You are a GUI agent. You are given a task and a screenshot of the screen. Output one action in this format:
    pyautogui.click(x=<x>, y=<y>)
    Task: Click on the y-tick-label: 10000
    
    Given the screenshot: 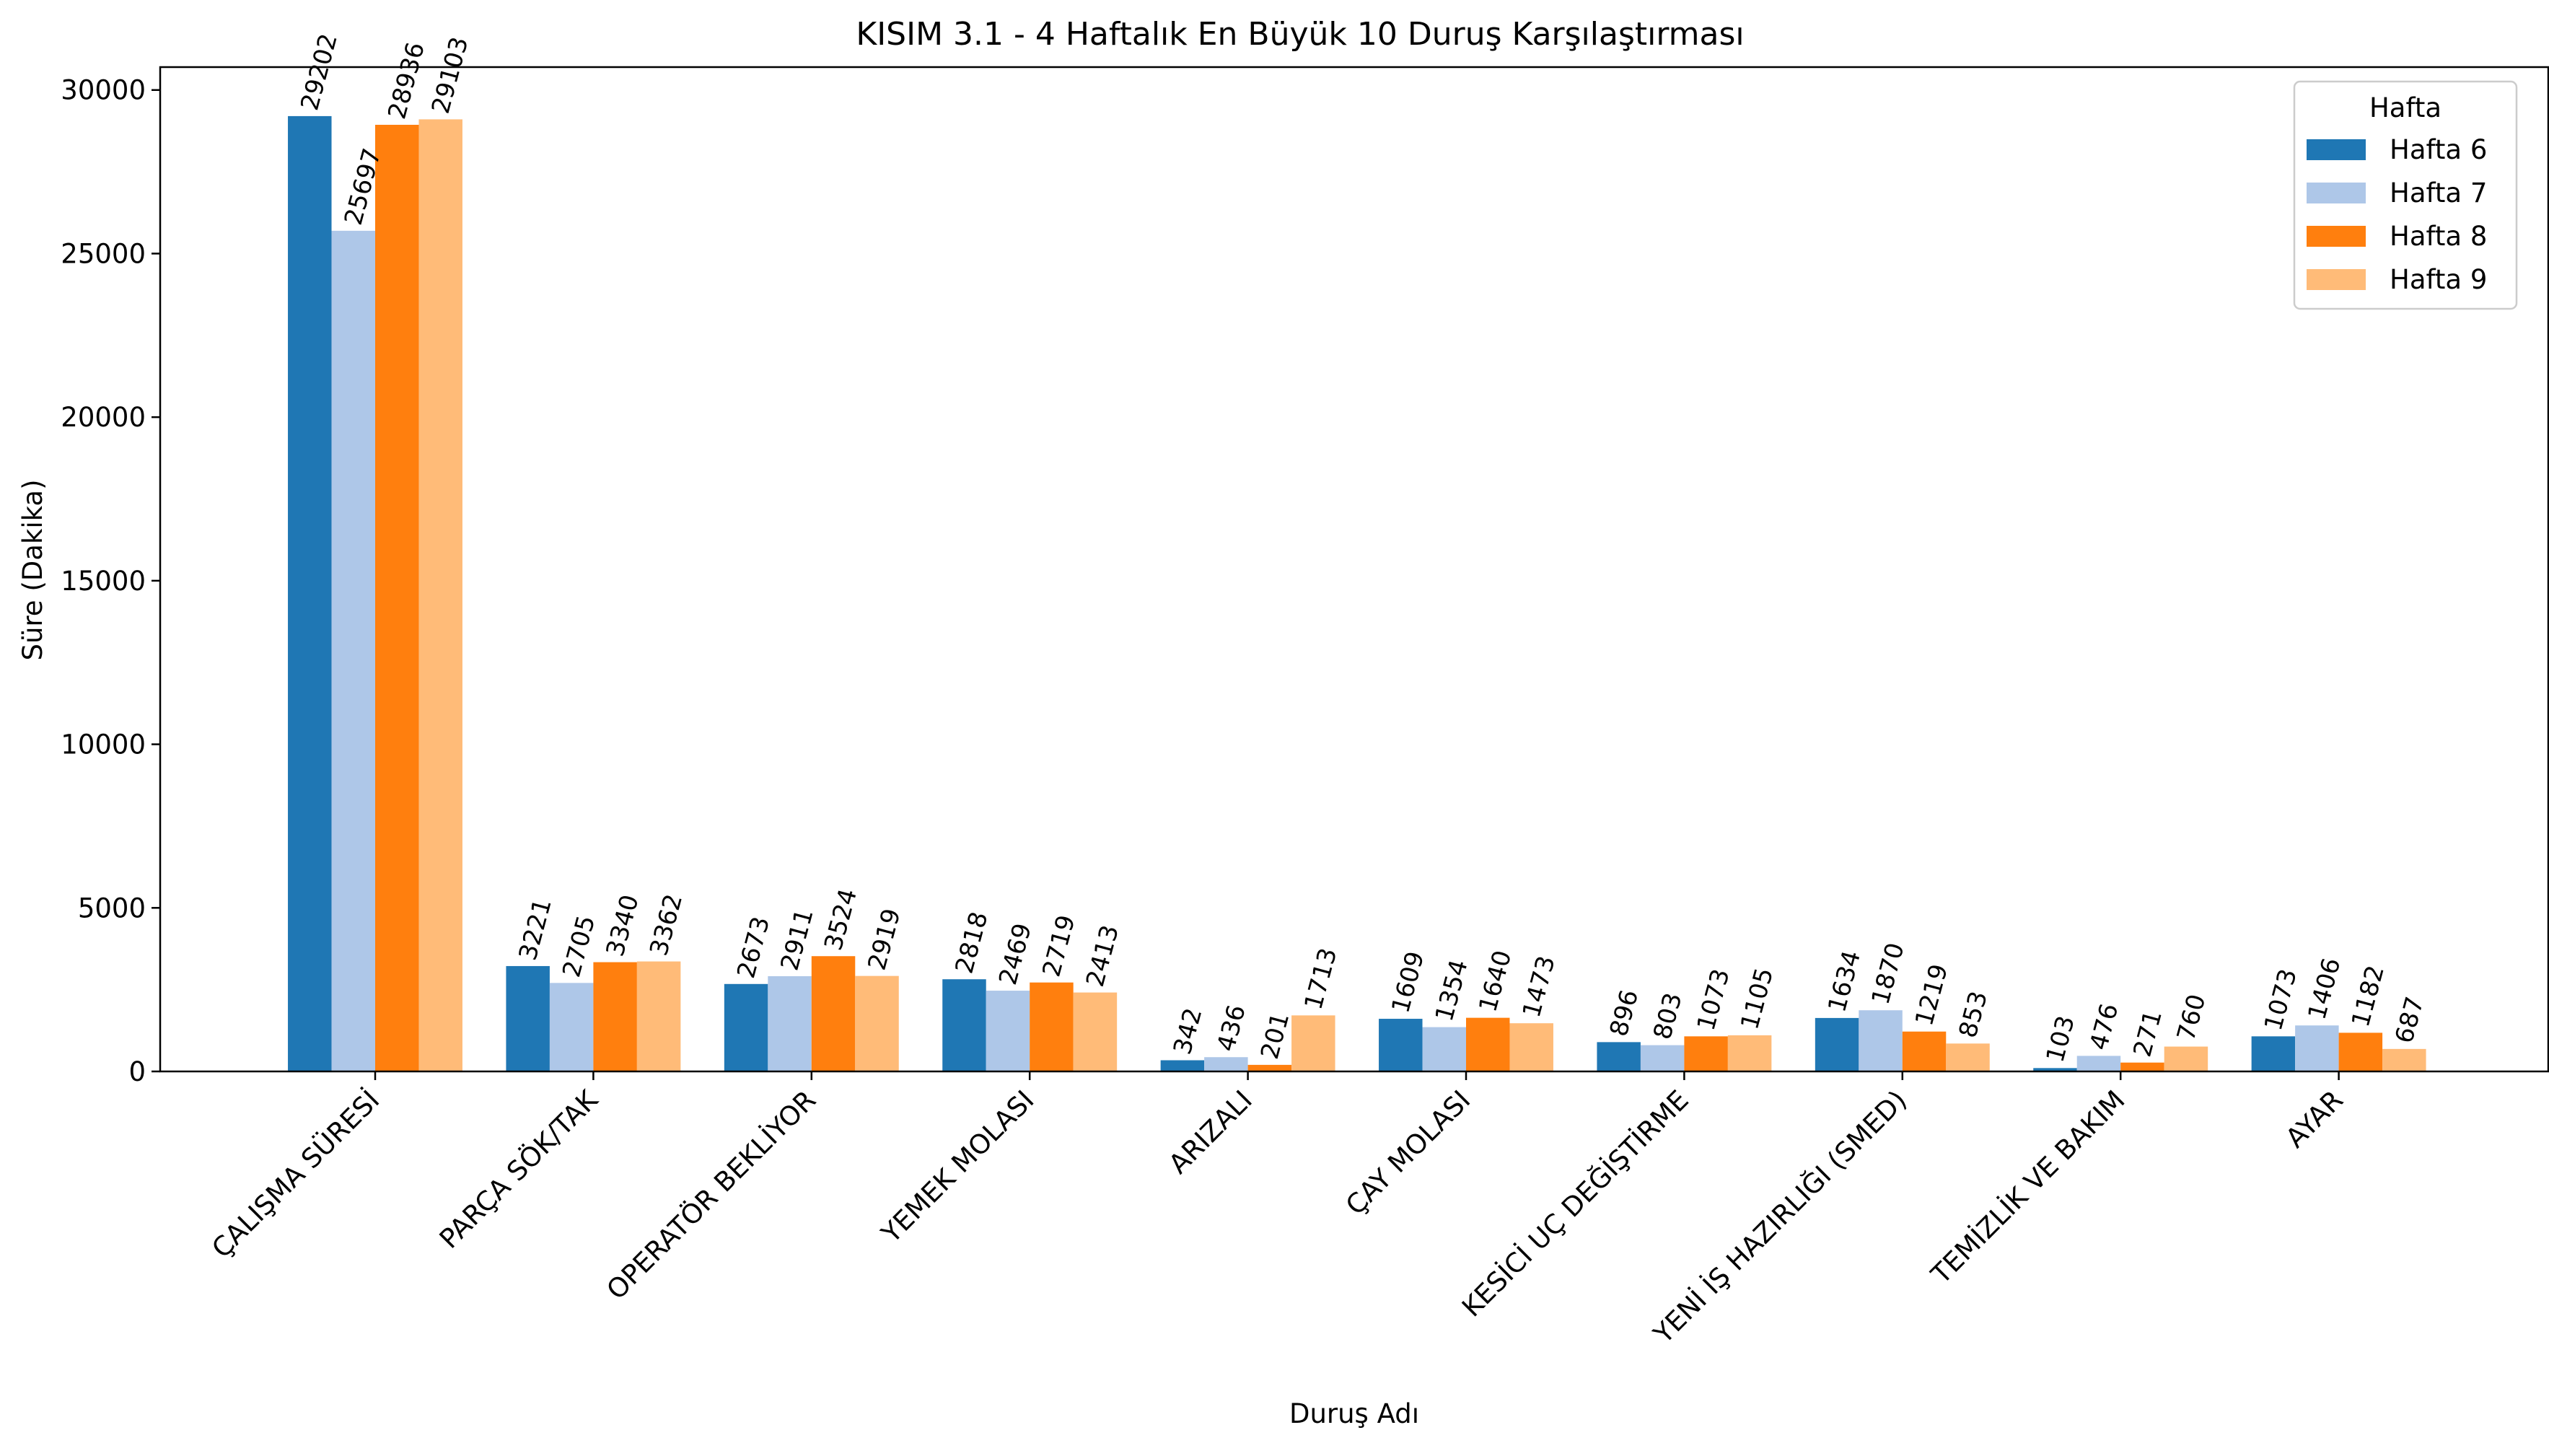 What is the action you would take?
    pyautogui.click(x=103, y=744)
    